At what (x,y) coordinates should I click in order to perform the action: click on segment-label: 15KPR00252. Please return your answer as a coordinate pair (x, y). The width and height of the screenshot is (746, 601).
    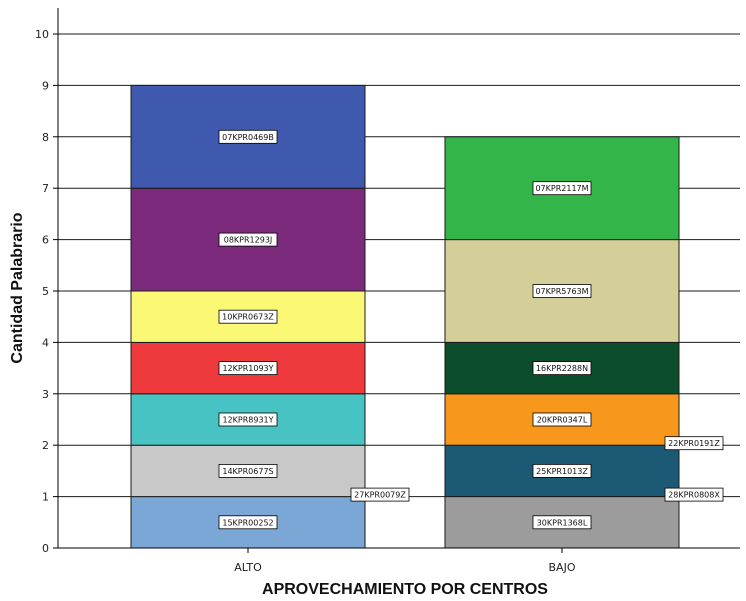
    Looking at the image, I should click on (248, 522).